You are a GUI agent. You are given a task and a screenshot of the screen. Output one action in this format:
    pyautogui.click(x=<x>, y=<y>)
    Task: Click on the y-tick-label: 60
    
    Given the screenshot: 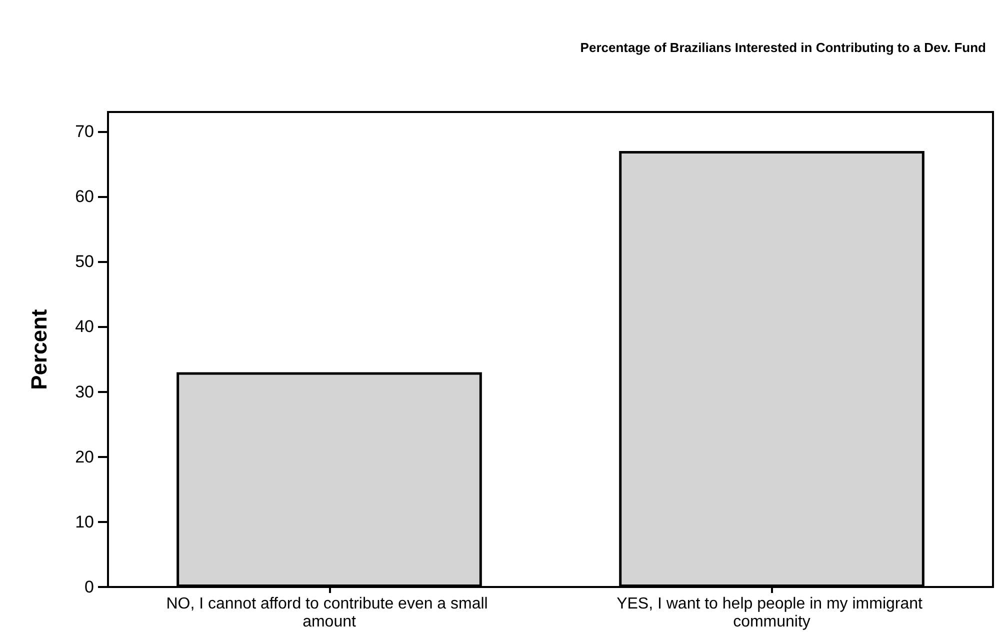 What is the action you would take?
    pyautogui.click(x=84, y=196)
    